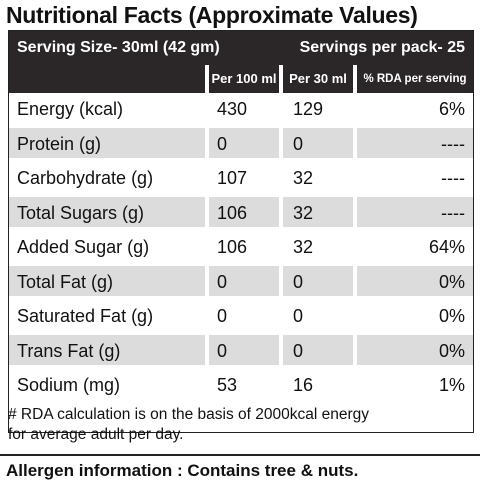  I want to click on divider, so click(240, 455).